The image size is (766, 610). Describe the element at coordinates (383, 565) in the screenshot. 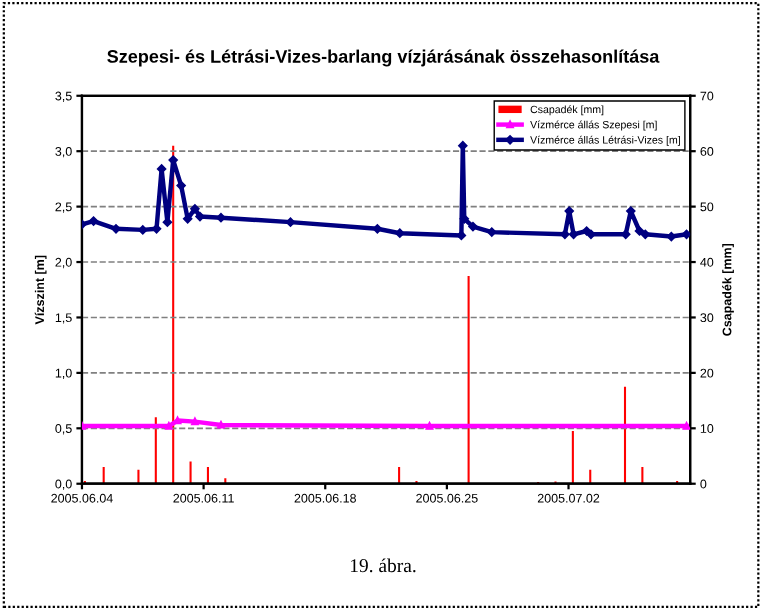

I see `text: 19. ábra.` at that location.